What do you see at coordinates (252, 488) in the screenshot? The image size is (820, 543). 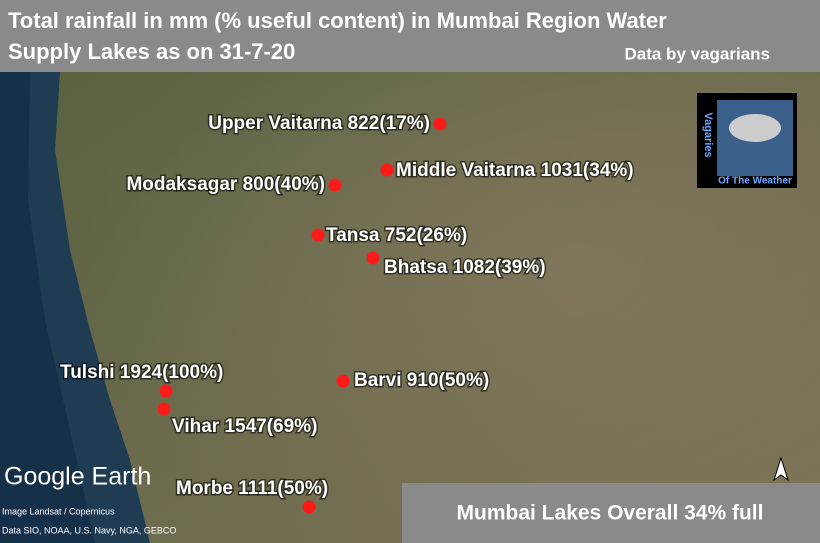 I see `lake-label: Morbe 1111(50%)` at bounding box center [252, 488].